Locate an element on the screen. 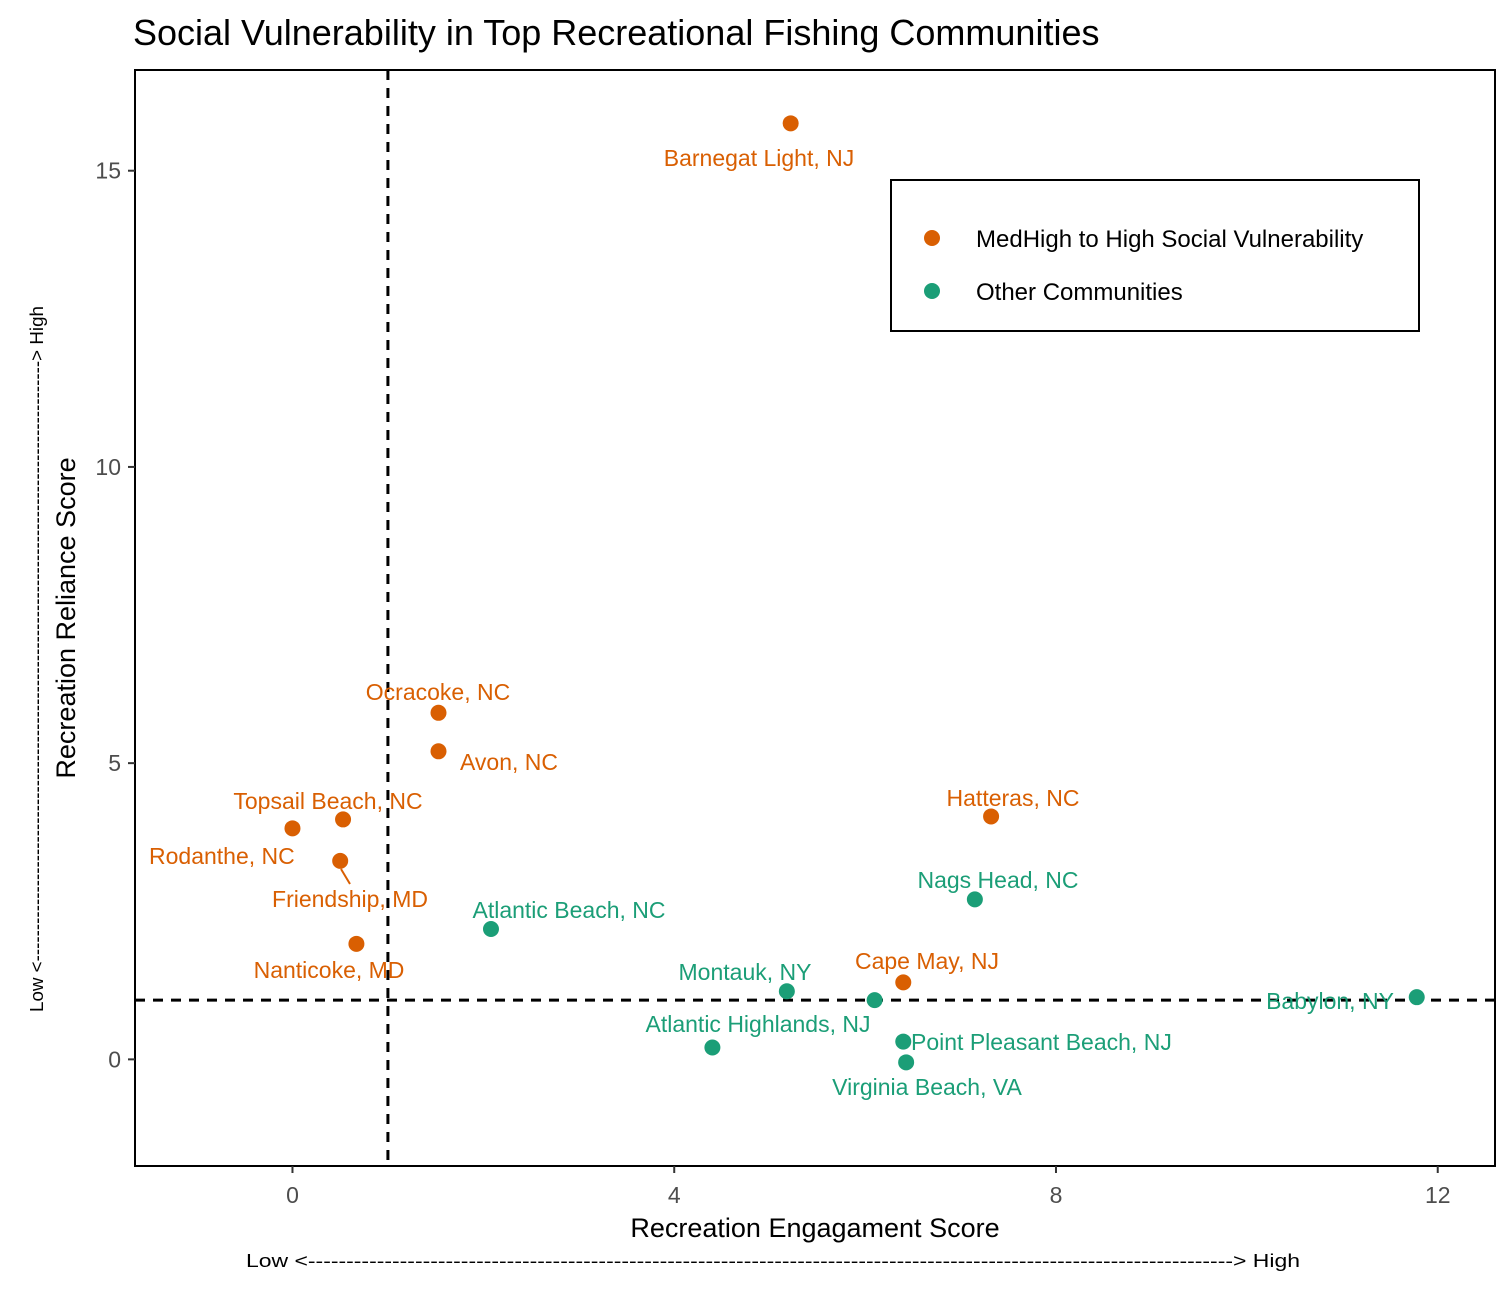 The image size is (1512, 1296). data-point-point-pleasant-beach-nj is located at coordinates (903, 1041).